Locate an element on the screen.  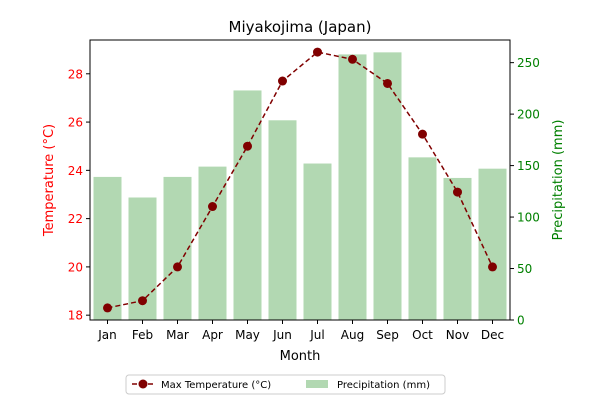
x-axis: Jan Feb Mar Apr May Jun Jul Aug Sep Oct Nov Dec is located at coordinates (300, 331).